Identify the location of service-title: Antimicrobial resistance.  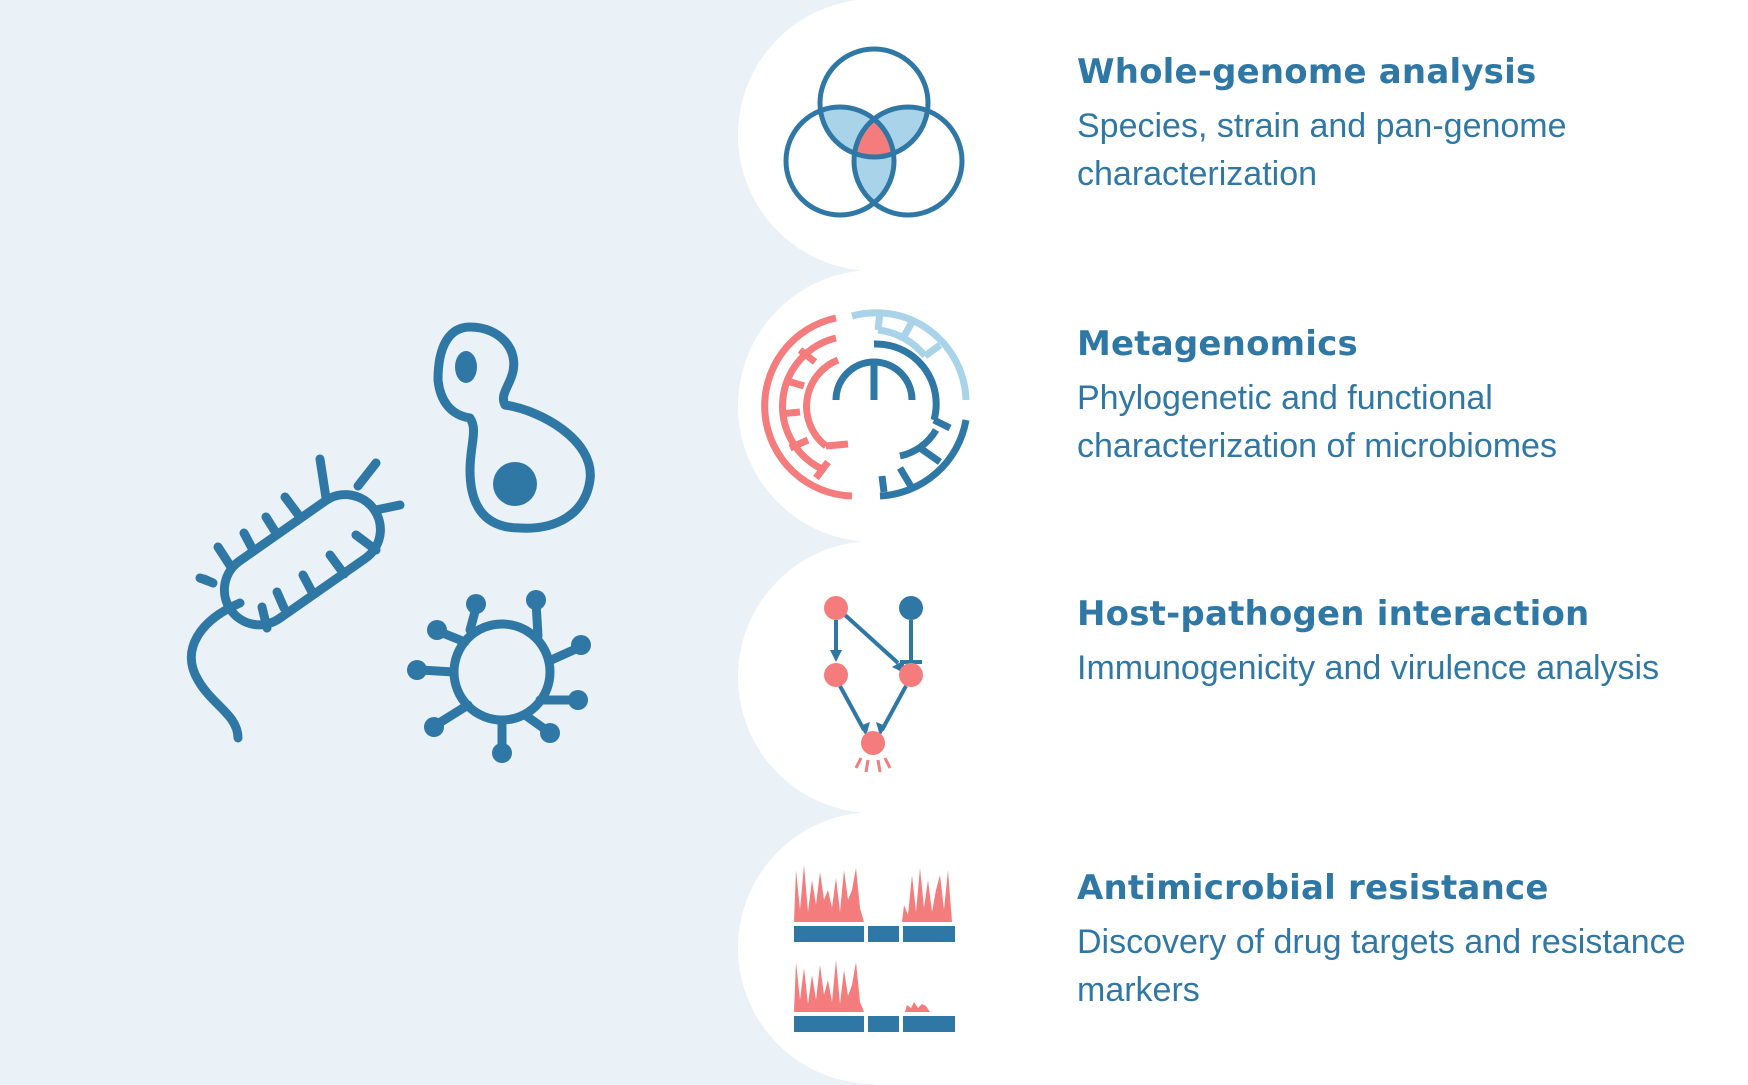
(1313, 888).